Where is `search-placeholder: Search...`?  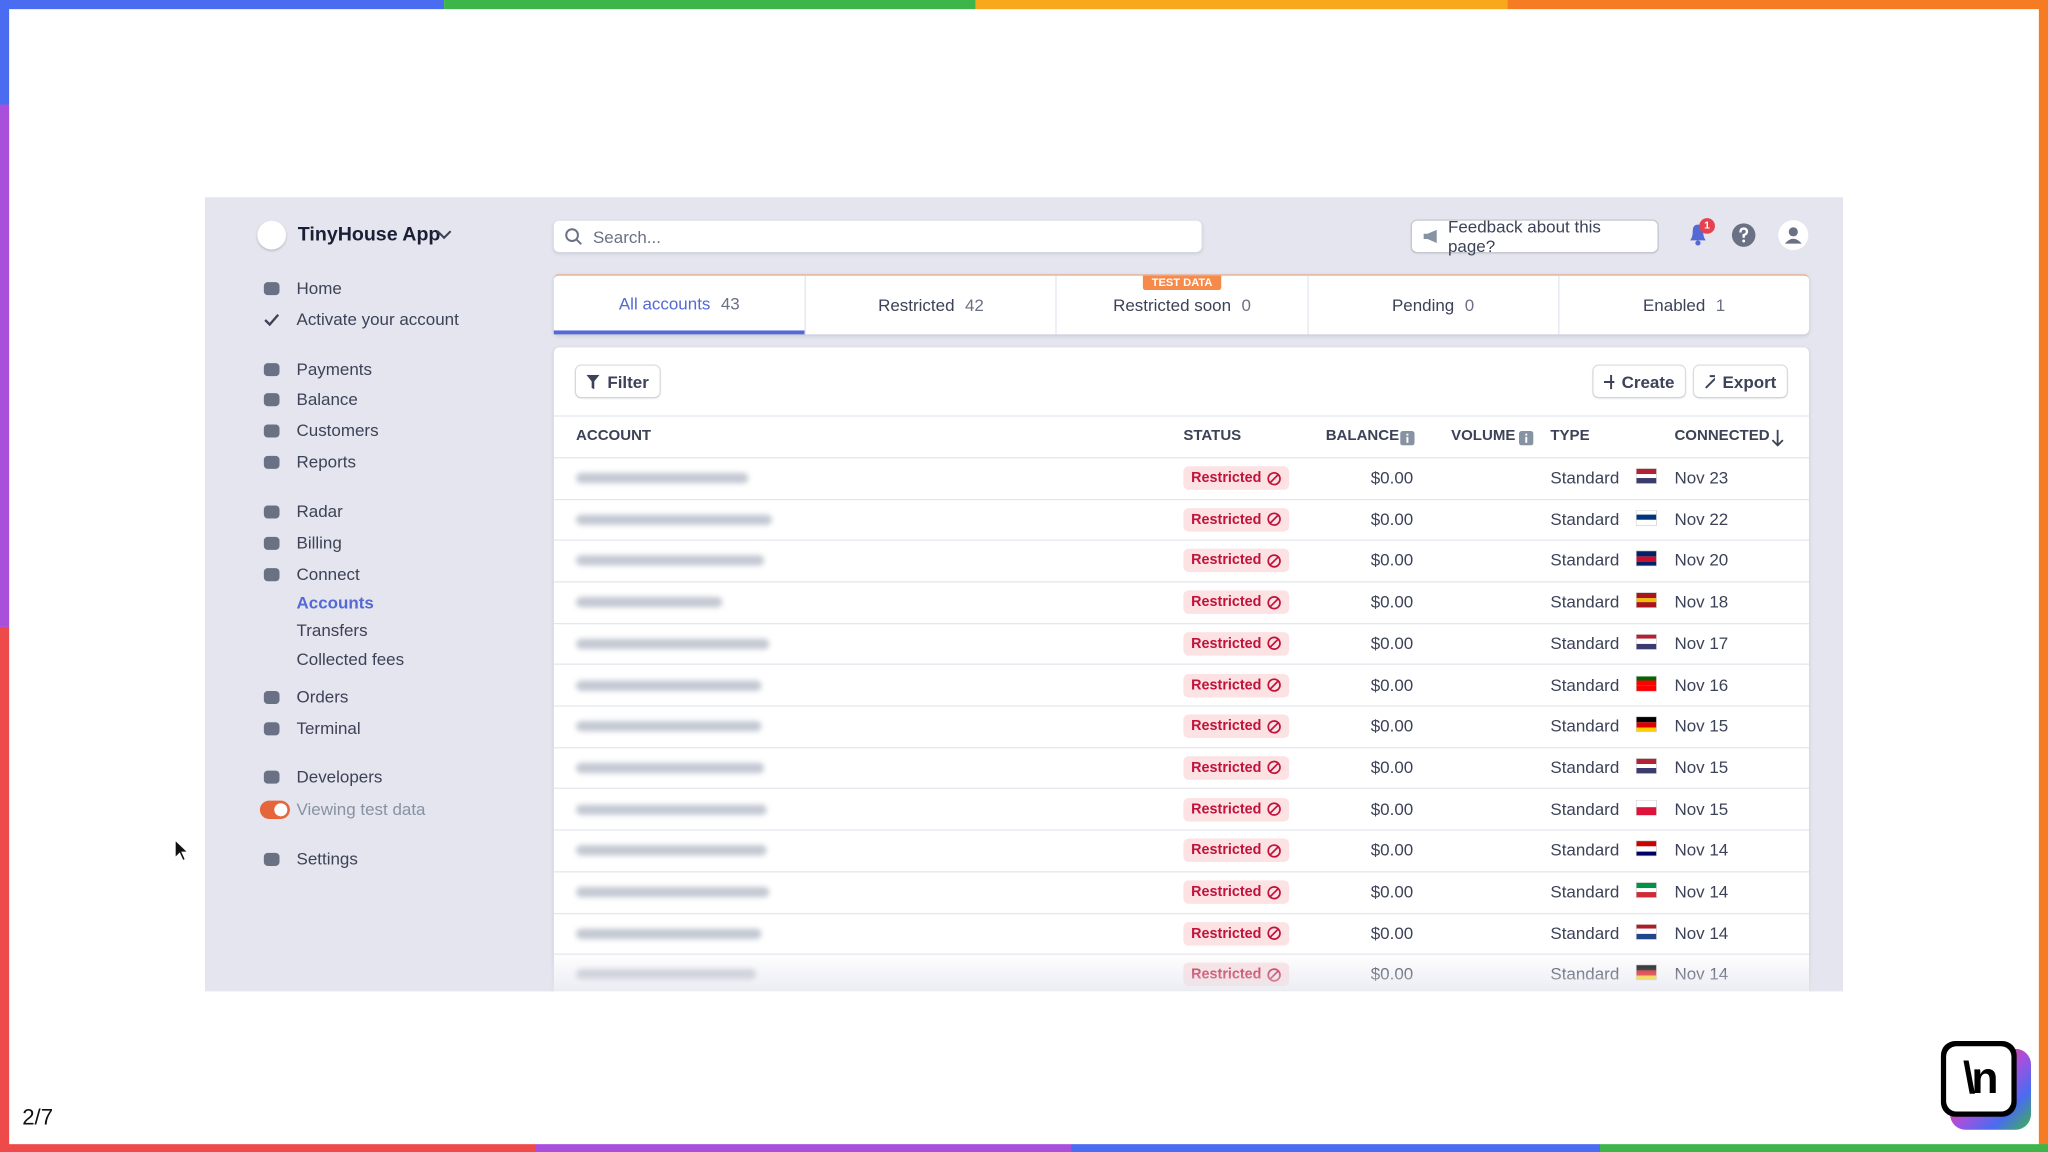
search-placeholder: Search... is located at coordinates (626, 236).